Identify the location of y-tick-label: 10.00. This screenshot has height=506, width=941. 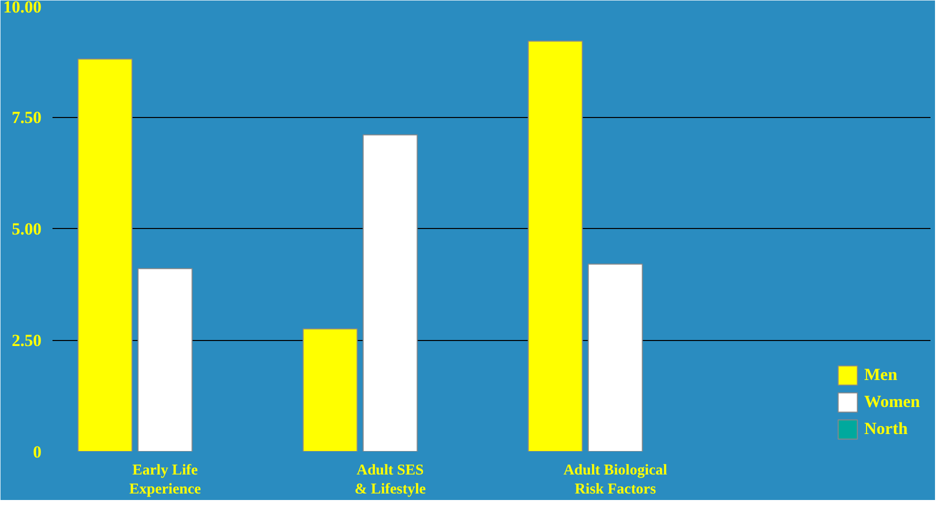
(22, 8).